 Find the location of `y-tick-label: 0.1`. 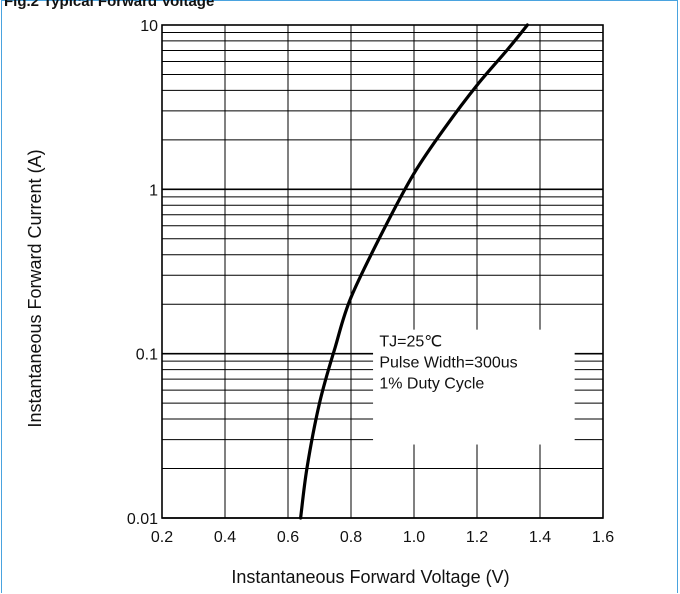

y-tick-label: 0.1 is located at coordinates (147, 355).